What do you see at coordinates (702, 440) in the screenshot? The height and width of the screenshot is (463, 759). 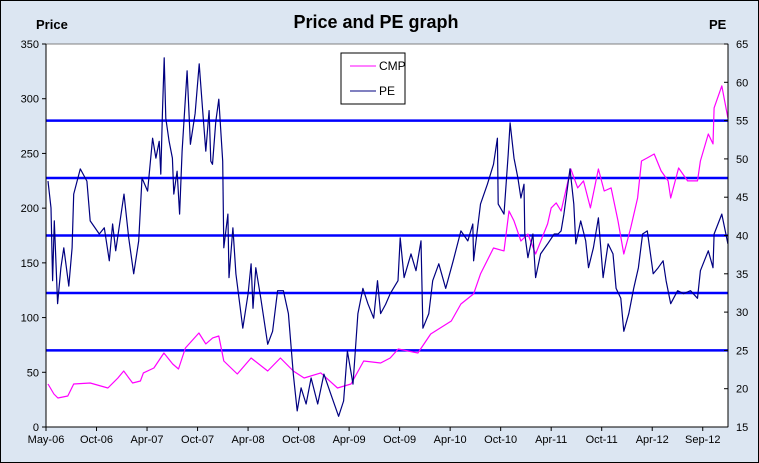 I see `x-tick-label: Sep-12` at bounding box center [702, 440].